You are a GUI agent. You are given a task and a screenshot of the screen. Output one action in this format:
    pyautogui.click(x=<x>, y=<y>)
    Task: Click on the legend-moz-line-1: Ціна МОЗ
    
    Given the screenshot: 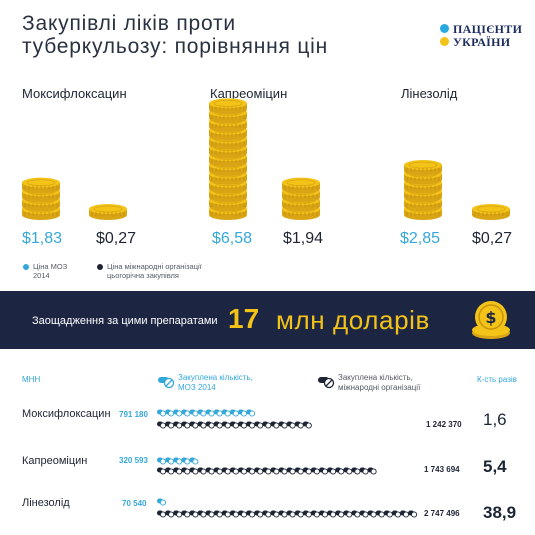 What is the action you would take?
    pyautogui.click(x=50, y=266)
    